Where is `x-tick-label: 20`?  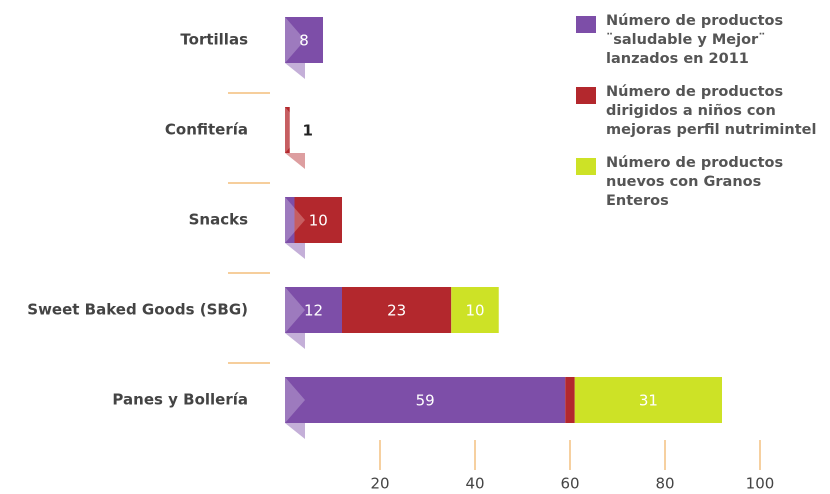
x-tick-label: 20 is located at coordinates (379, 484).